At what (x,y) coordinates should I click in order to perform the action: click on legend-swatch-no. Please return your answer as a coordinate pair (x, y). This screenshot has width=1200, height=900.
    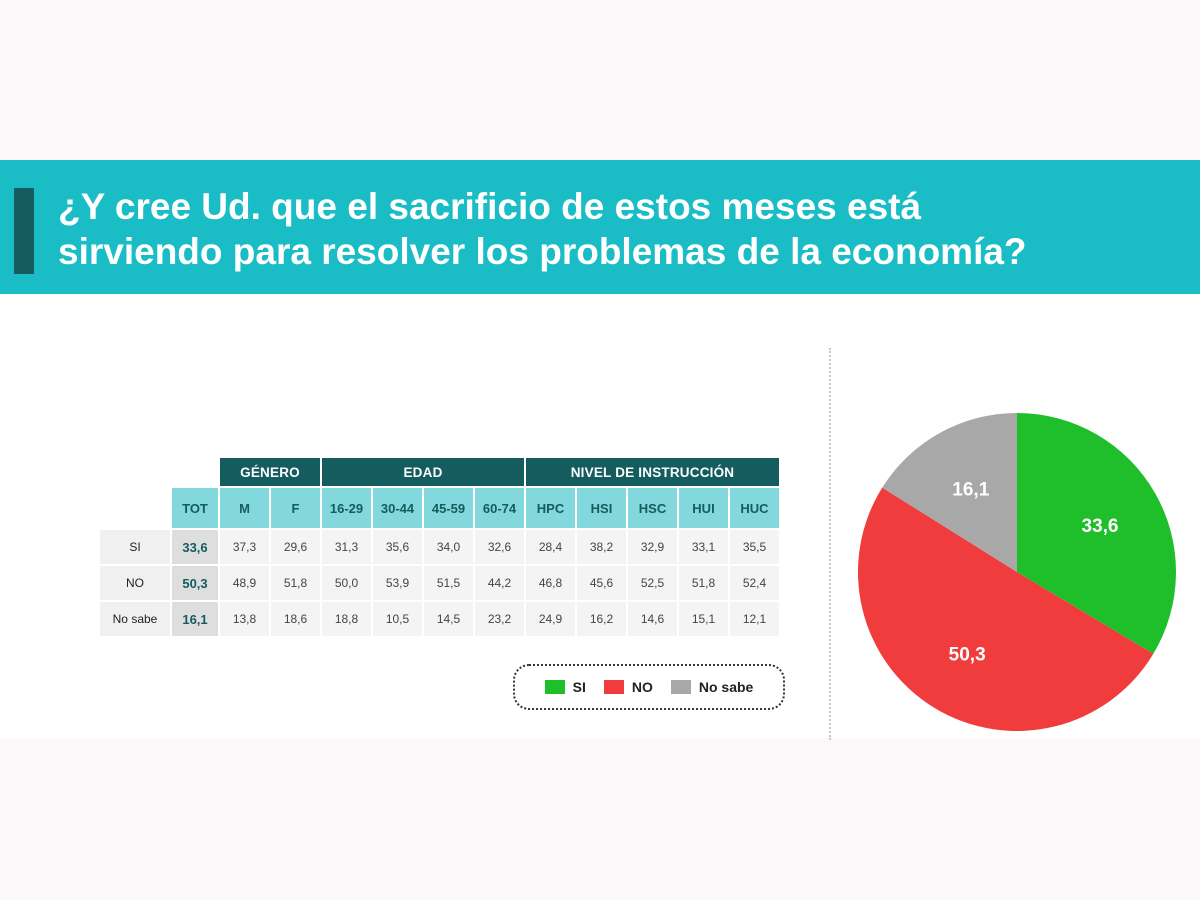
    Looking at the image, I should click on (613, 687).